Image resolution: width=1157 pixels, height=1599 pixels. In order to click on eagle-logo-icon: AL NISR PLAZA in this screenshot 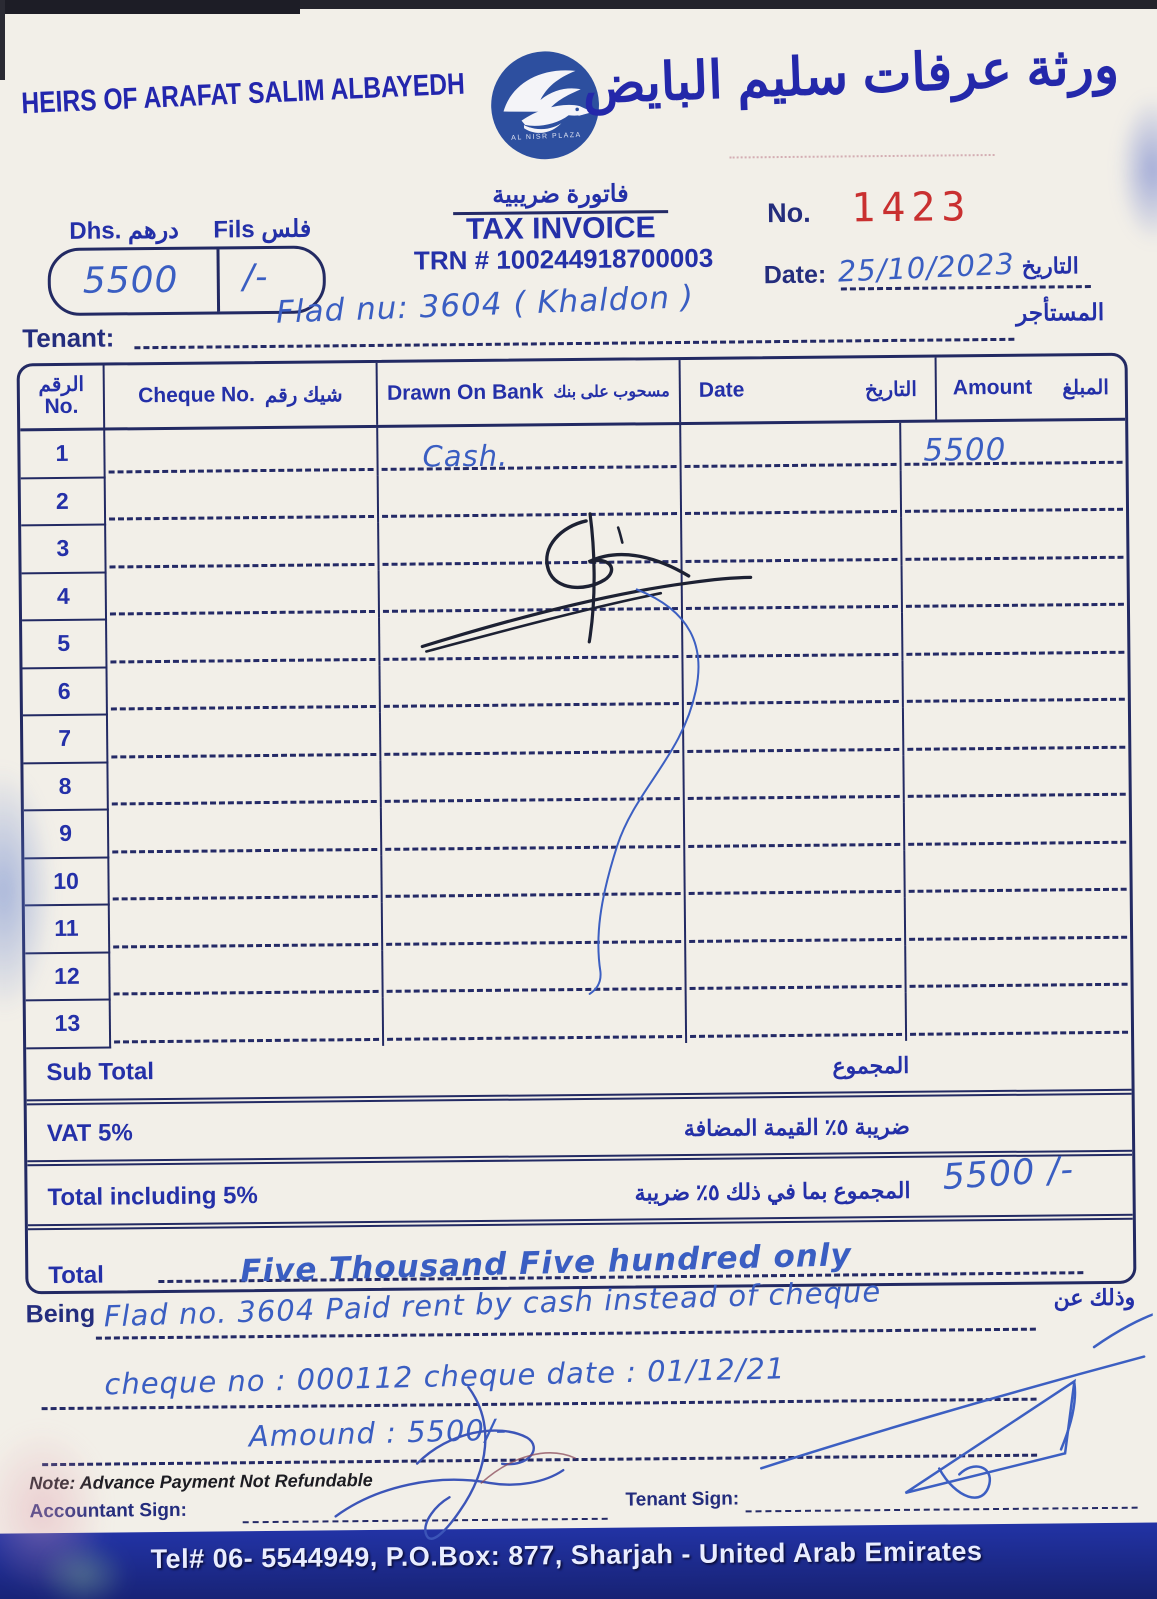, I will do `click(545, 105)`.